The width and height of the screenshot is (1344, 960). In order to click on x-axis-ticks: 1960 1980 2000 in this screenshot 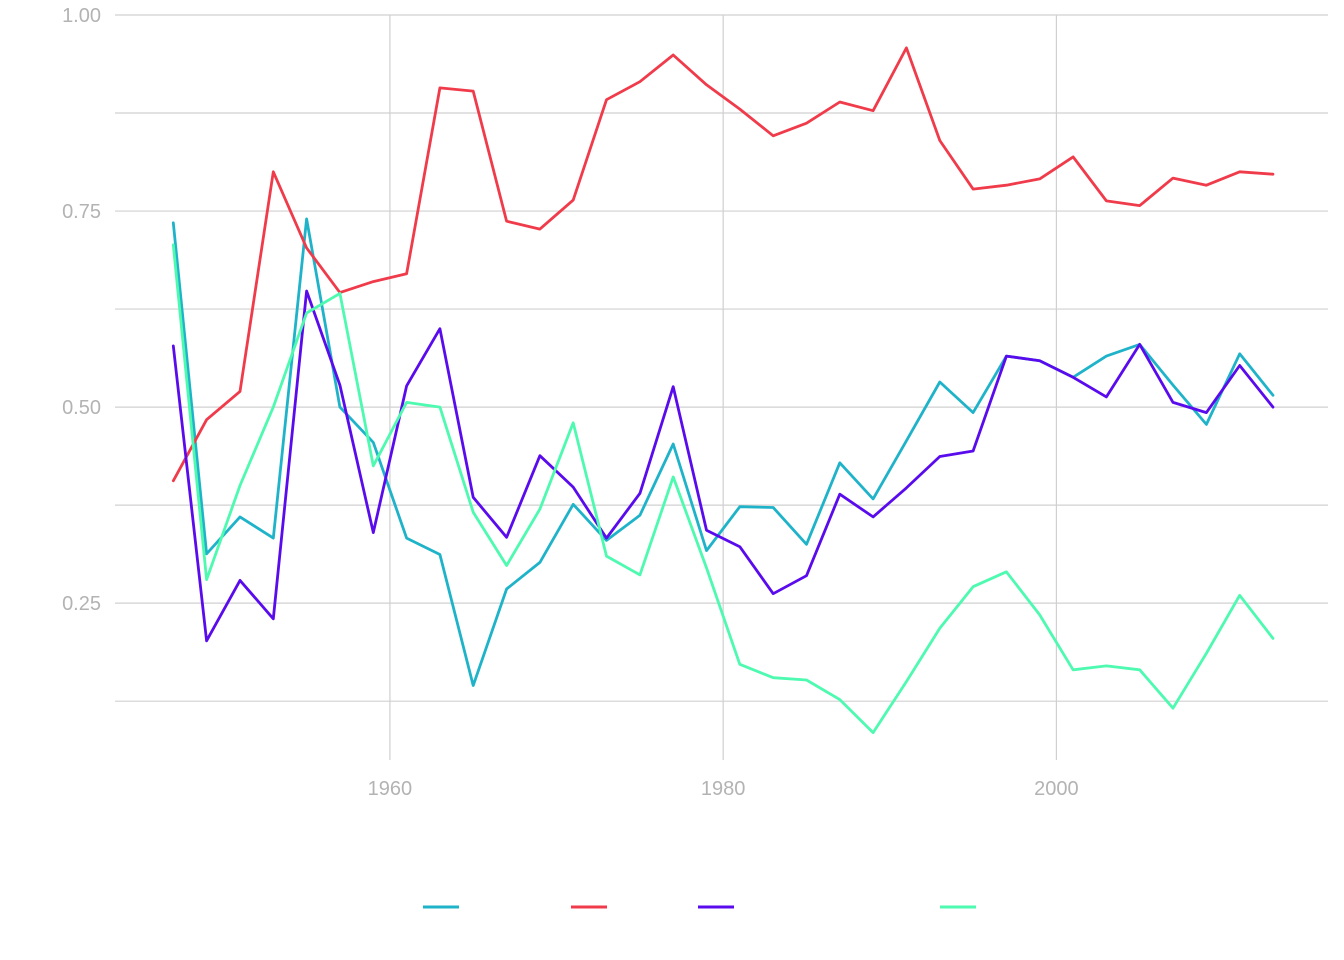, I will do `click(723, 789)`.